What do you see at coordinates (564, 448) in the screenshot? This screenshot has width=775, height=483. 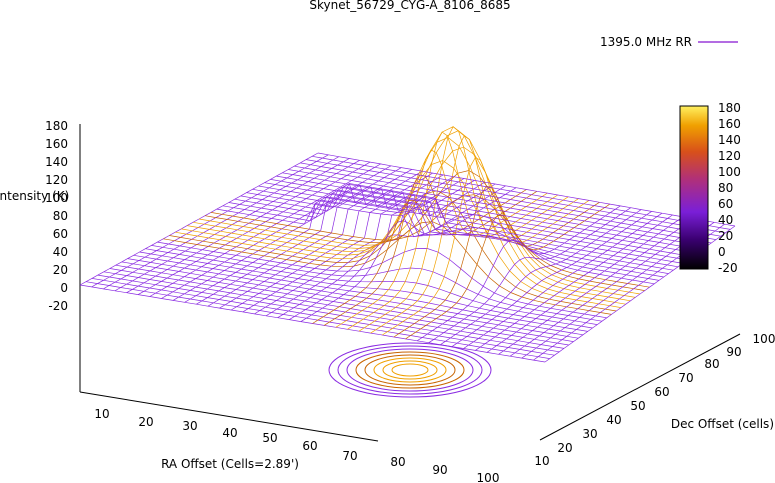 I see `y-tick-label: 20` at bounding box center [564, 448].